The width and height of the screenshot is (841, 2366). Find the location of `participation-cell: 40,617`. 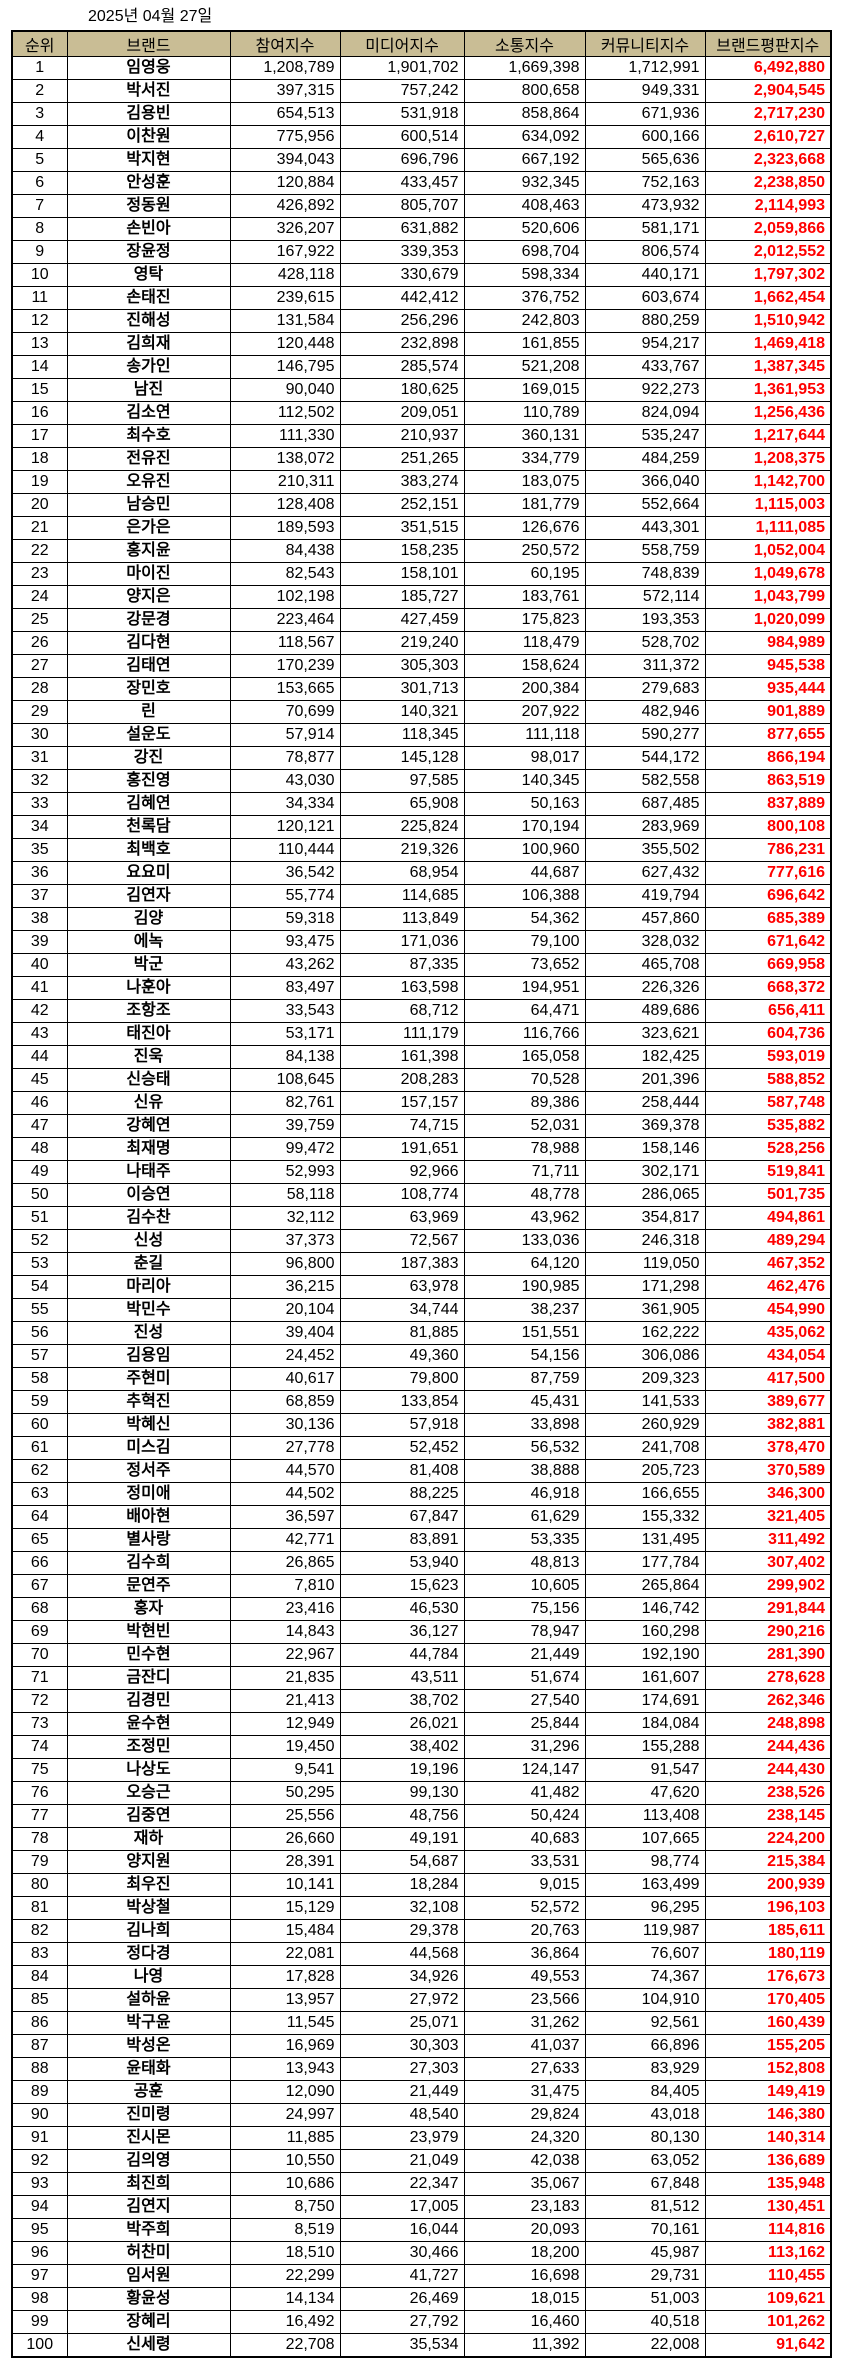

participation-cell: 40,617 is located at coordinates (285, 1379).